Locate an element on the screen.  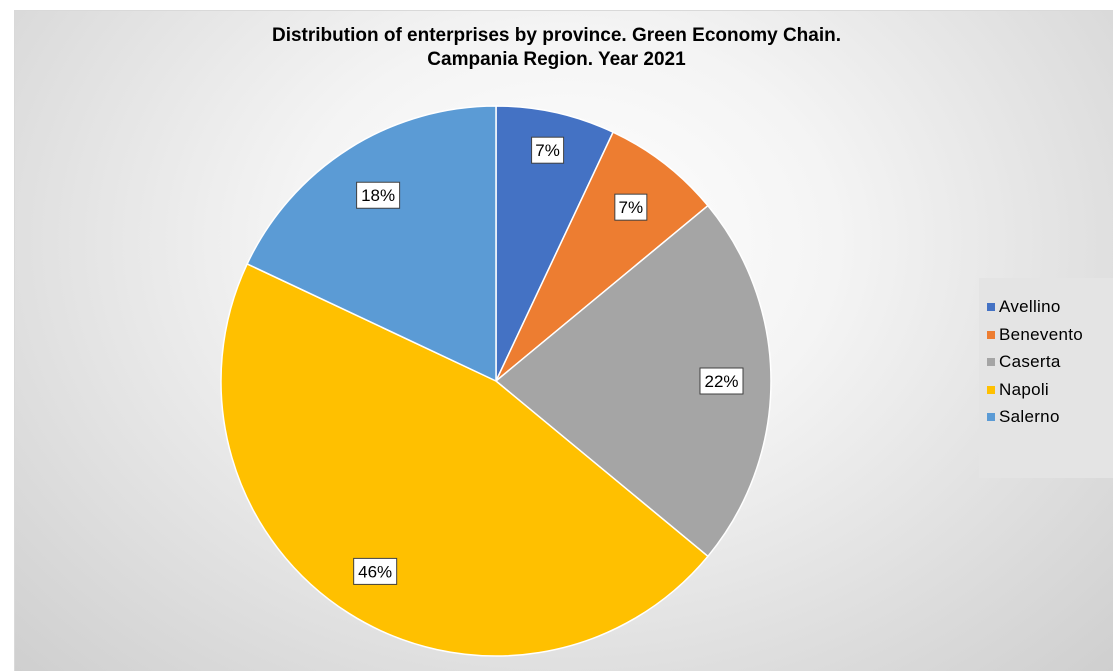
legend-label: Benevento is located at coordinates (1041, 334).